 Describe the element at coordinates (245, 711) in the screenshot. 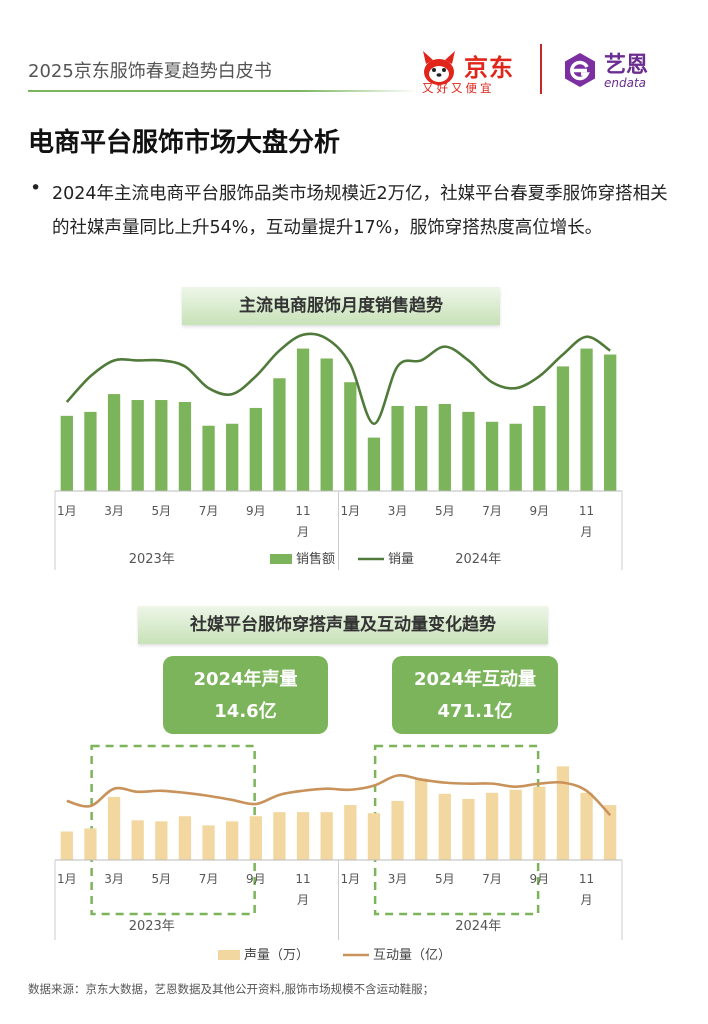

I see `volume-stat-value: 14.6亿` at that location.